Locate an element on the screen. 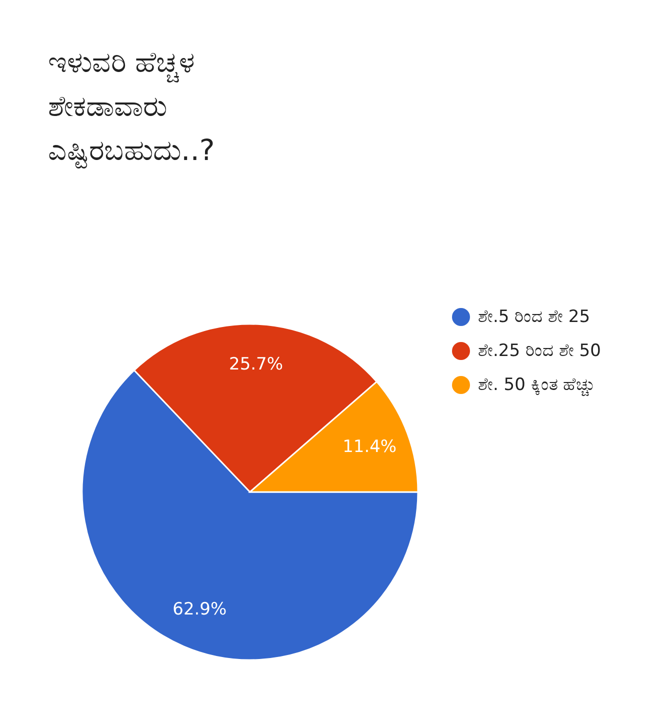 This screenshot has height=712, width=672. legend-label: ಶೇ. 50 ಕ್ಕಿಂತ ಹೆಚ್ಚು is located at coordinates (537, 385).